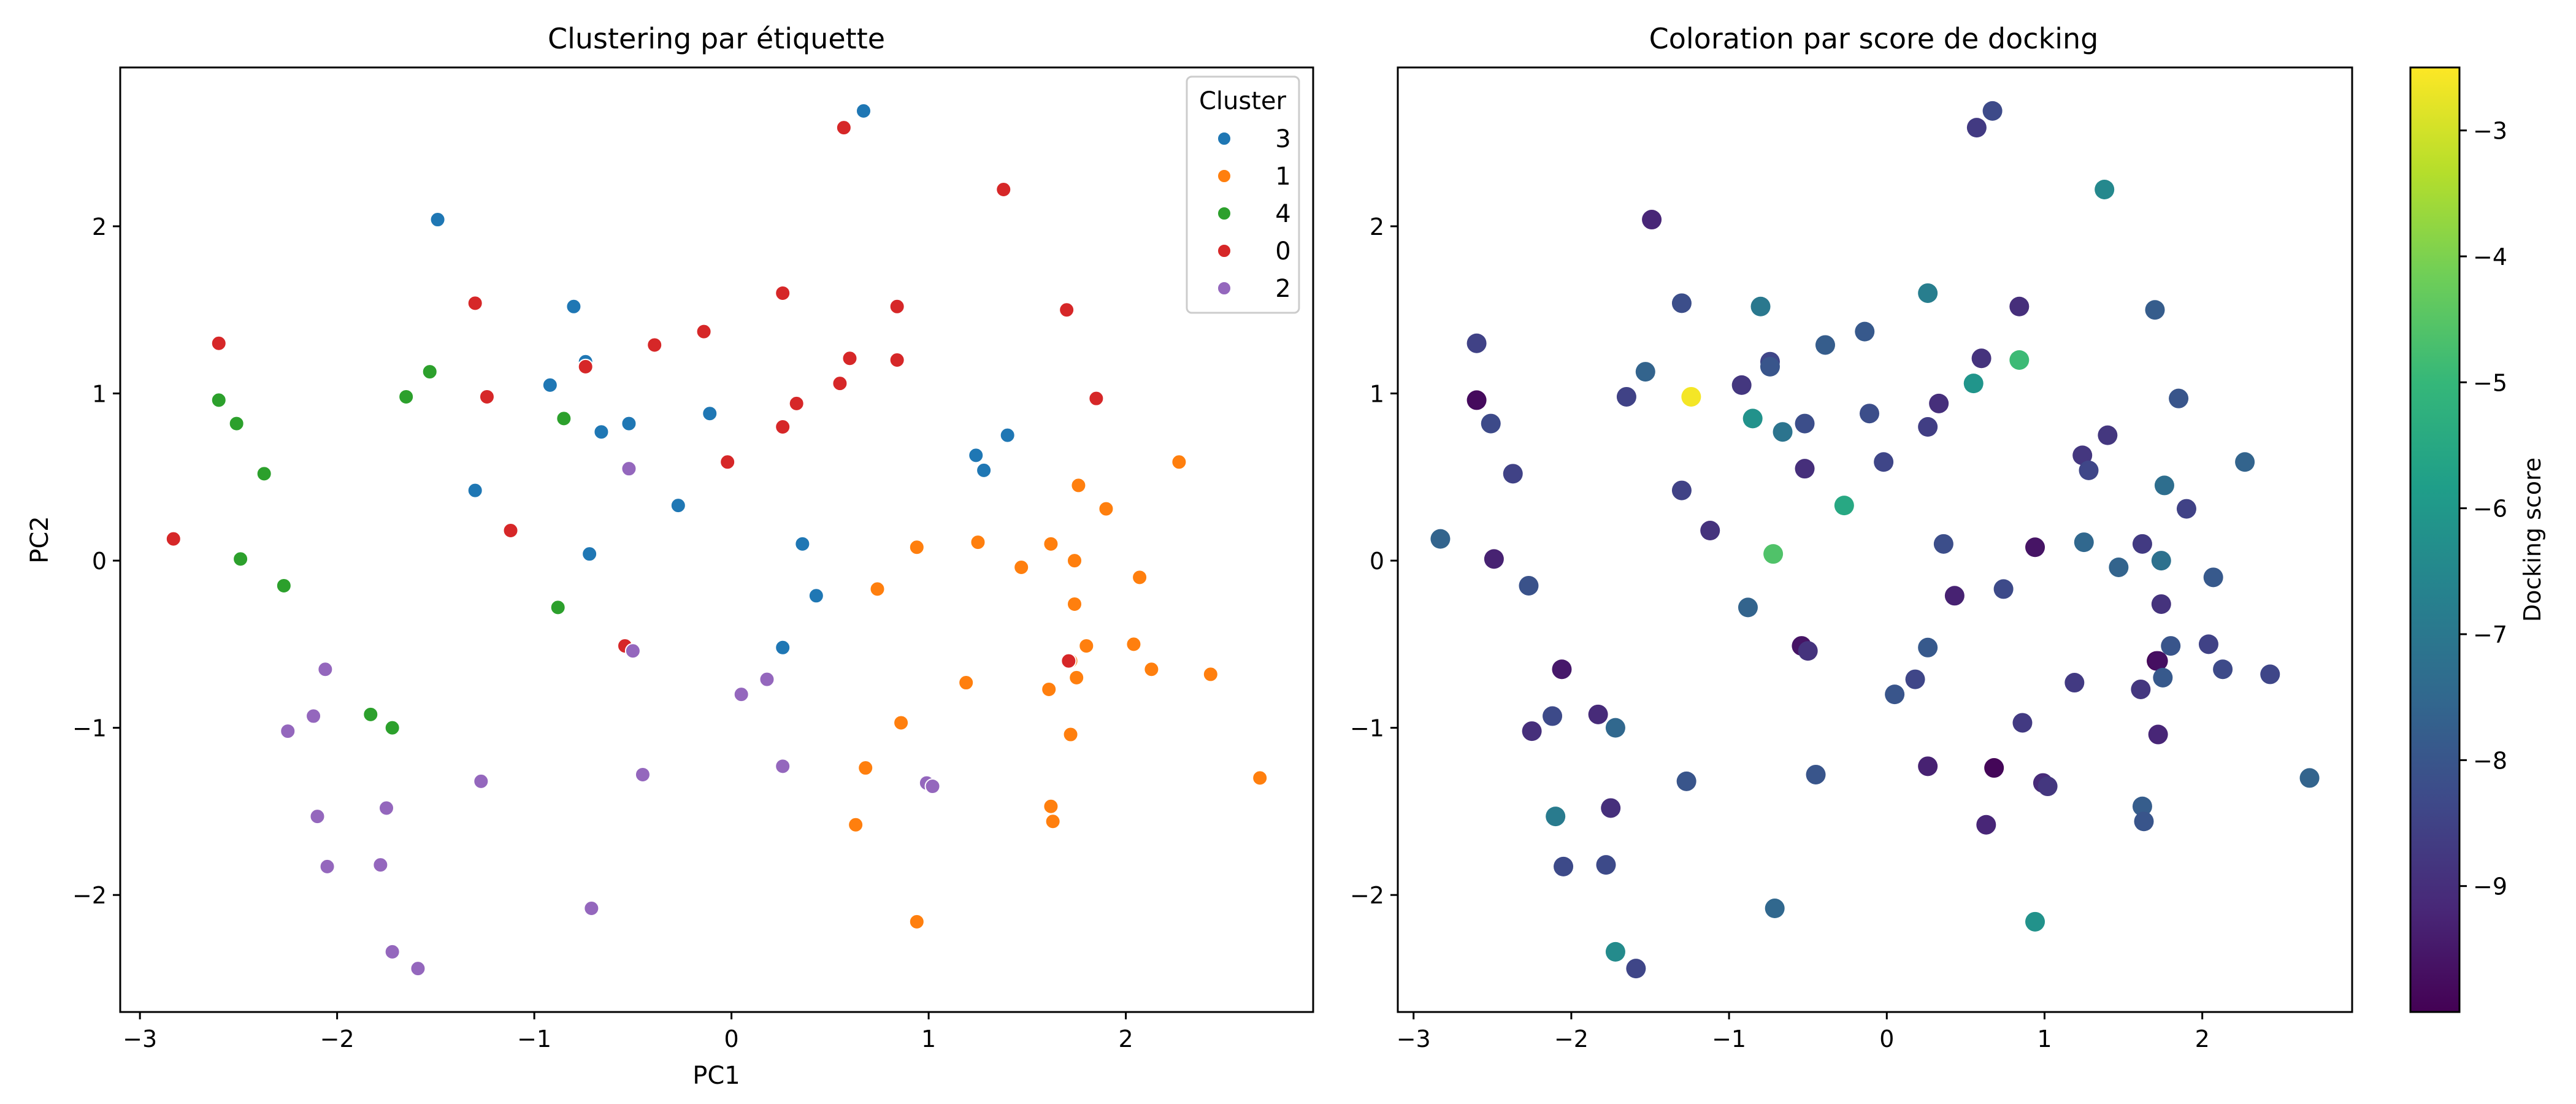 This screenshot has width=2576, height=1104. I want to click on docking-chart-y-tick-label: 0, so click(1377, 561).